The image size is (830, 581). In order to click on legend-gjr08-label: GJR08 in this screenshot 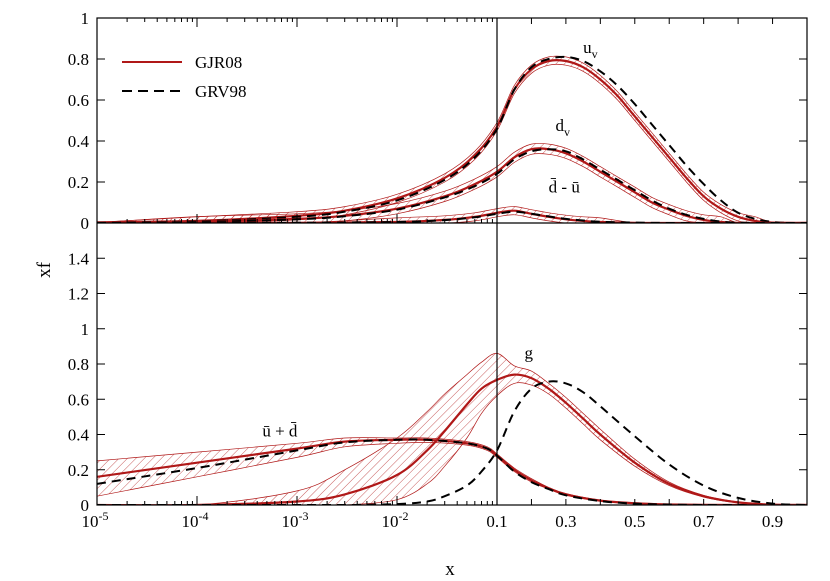, I will do `click(218, 62)`.